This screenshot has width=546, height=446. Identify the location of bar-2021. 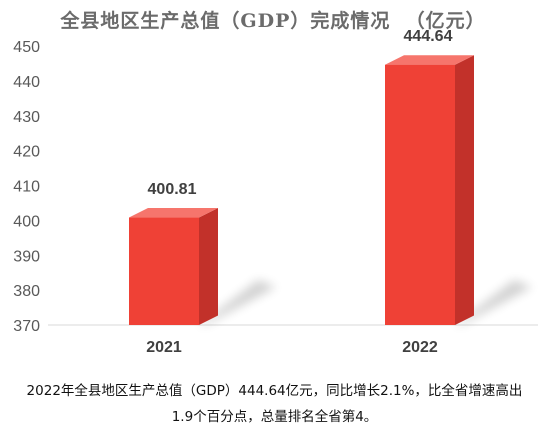
(202, 266).